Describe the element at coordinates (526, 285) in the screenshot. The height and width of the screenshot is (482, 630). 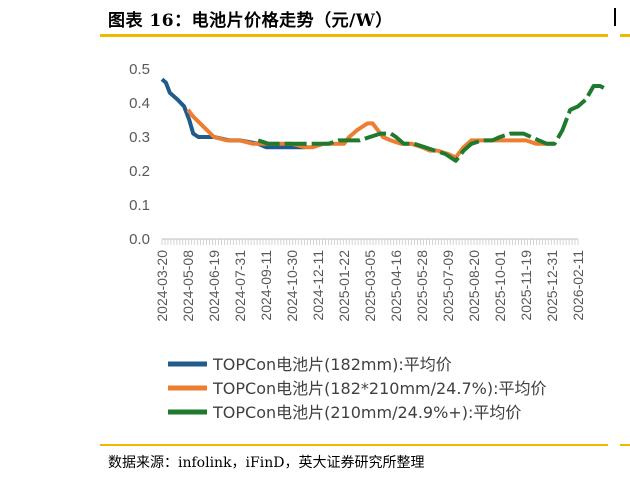
I see `x-tick-label: 2025-11-19` at that location.